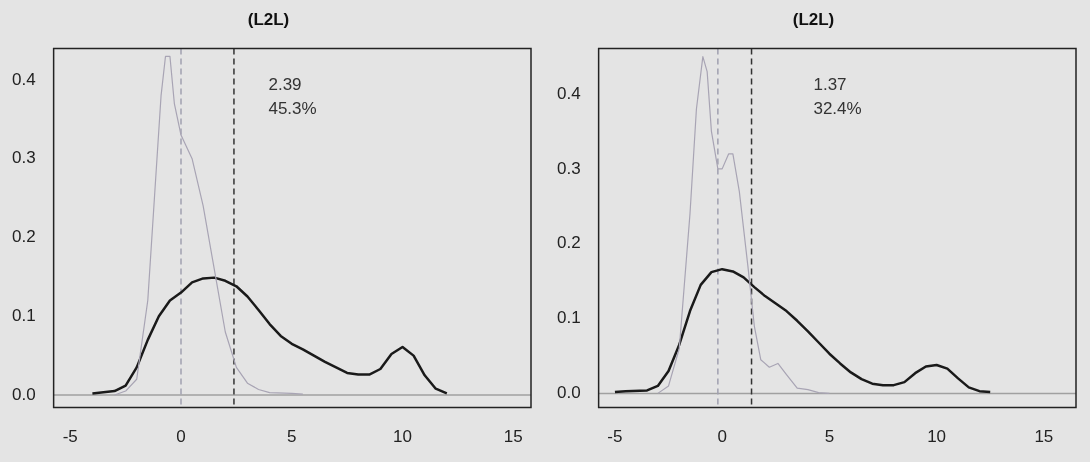  I want to click on annotation: 32.4%, so click(837, 108).